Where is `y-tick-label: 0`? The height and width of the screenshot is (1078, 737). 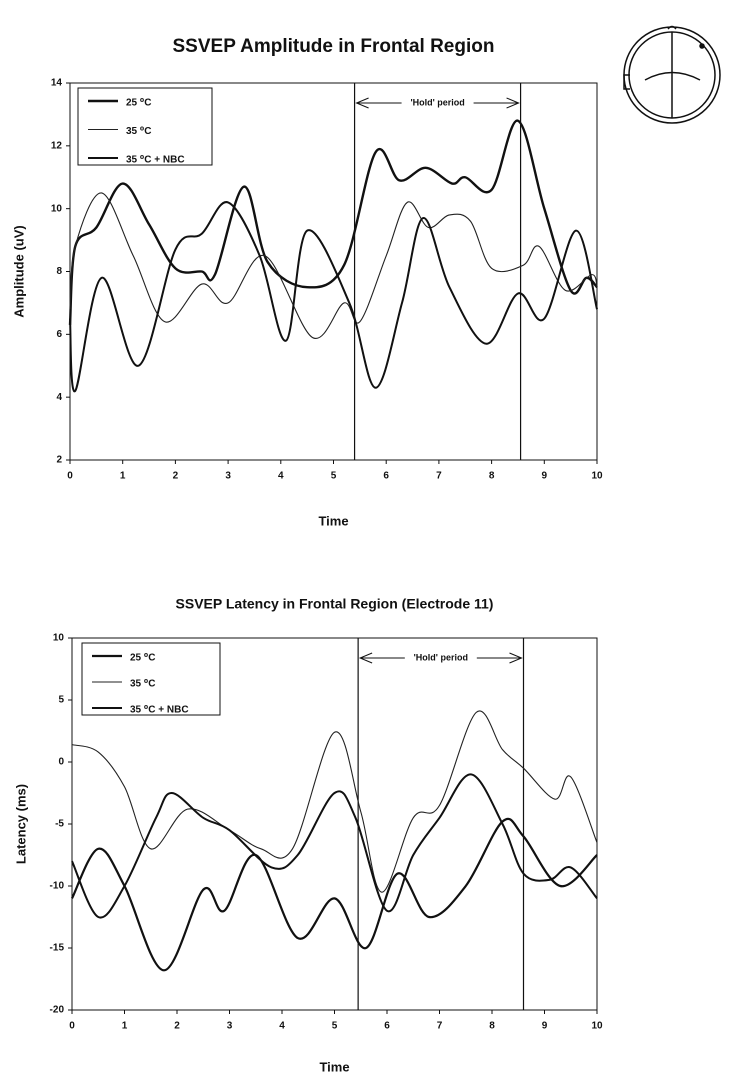
y-tick-label: 0 is located at coordinates (61, 762).